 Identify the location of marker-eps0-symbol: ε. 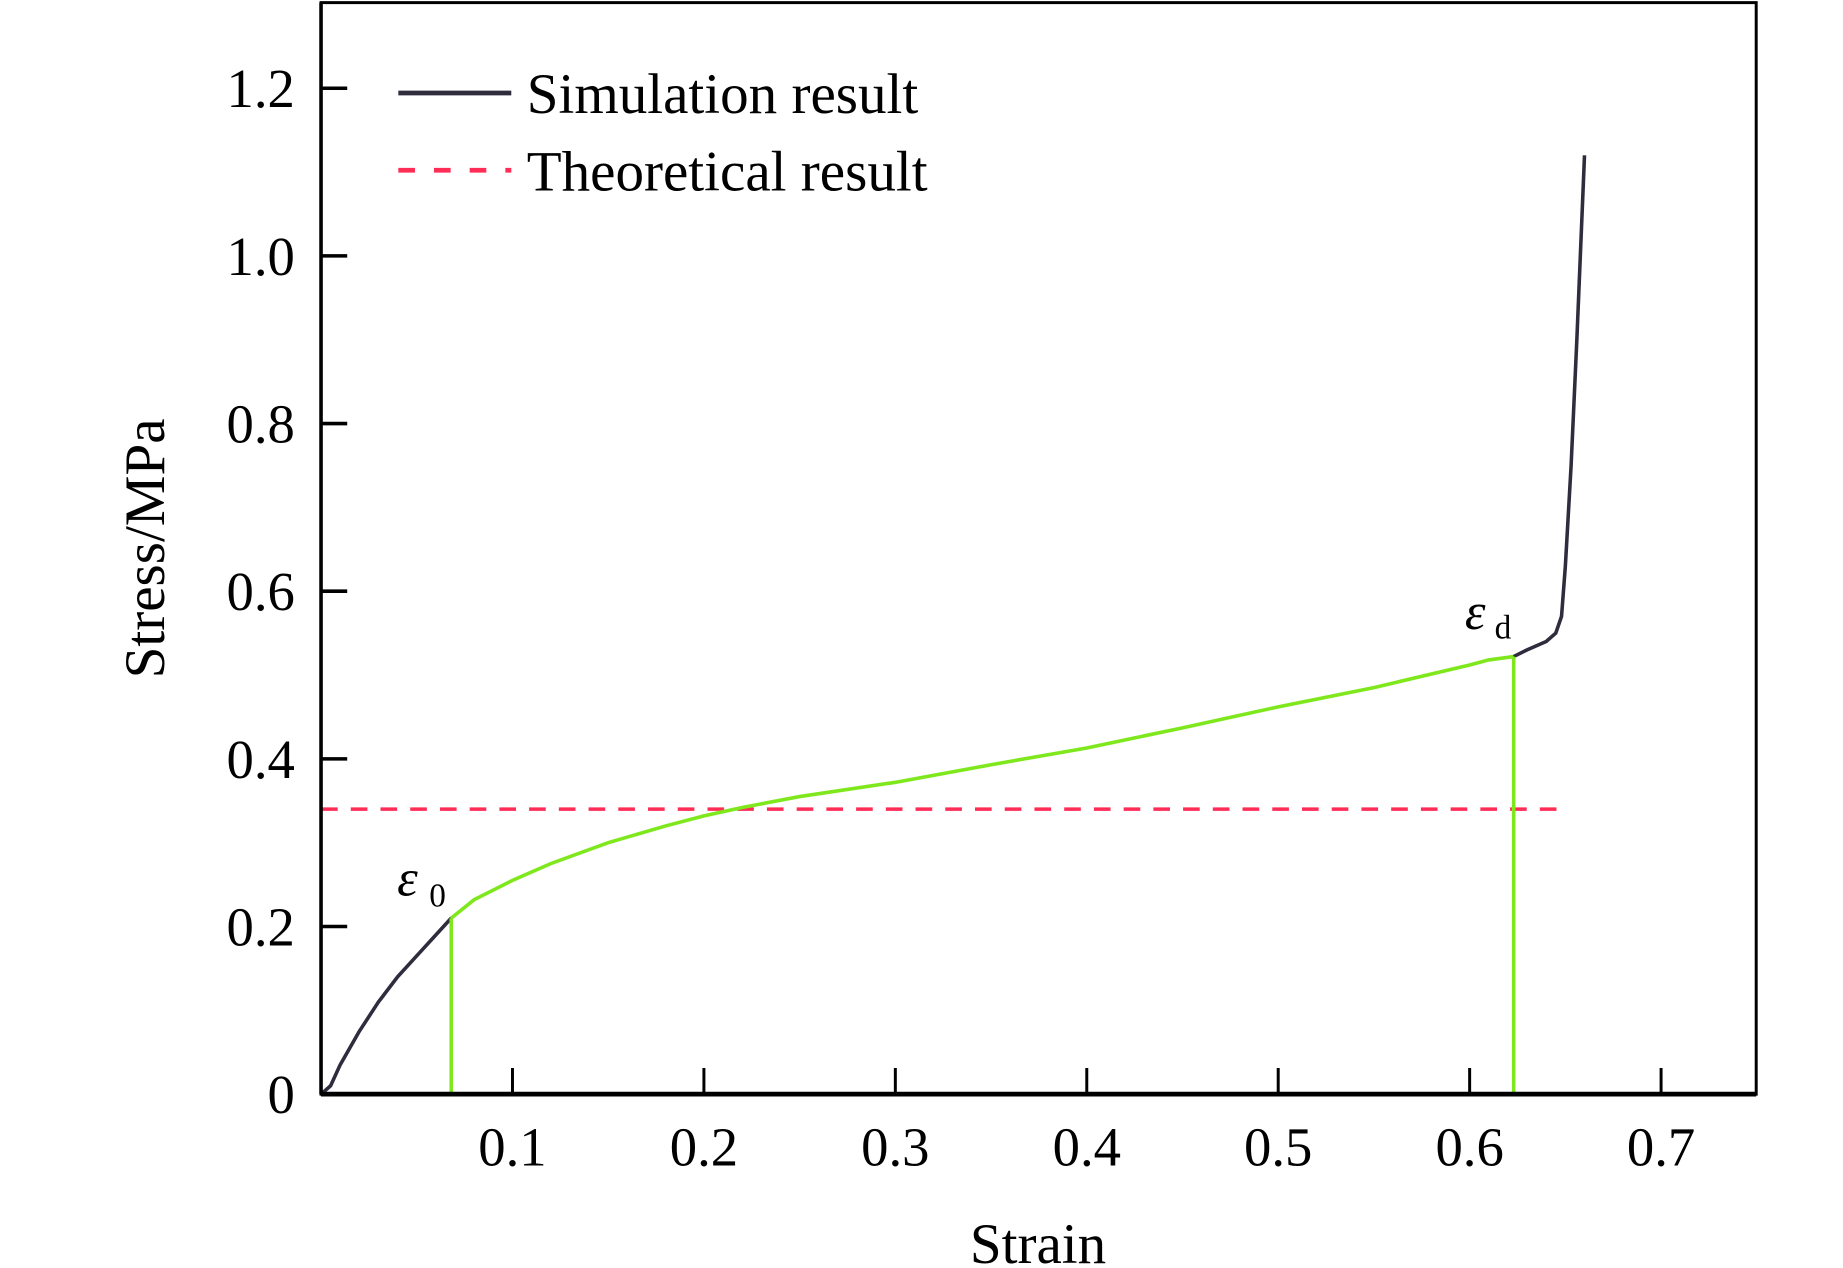
(407, 879).